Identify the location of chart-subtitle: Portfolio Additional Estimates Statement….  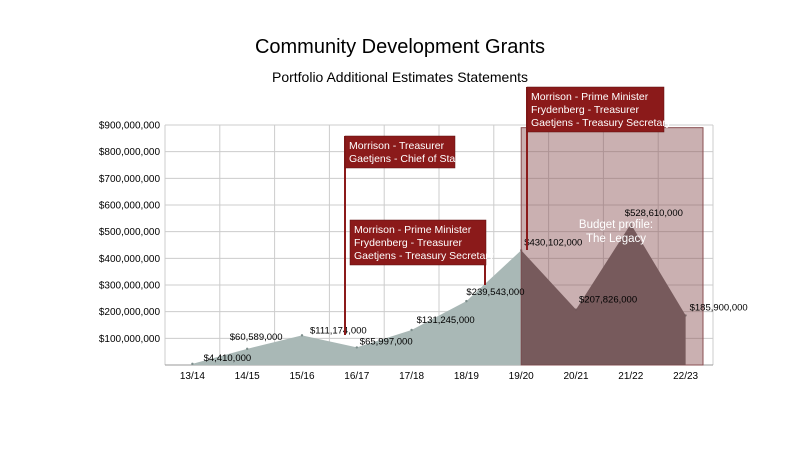
(400, 77).